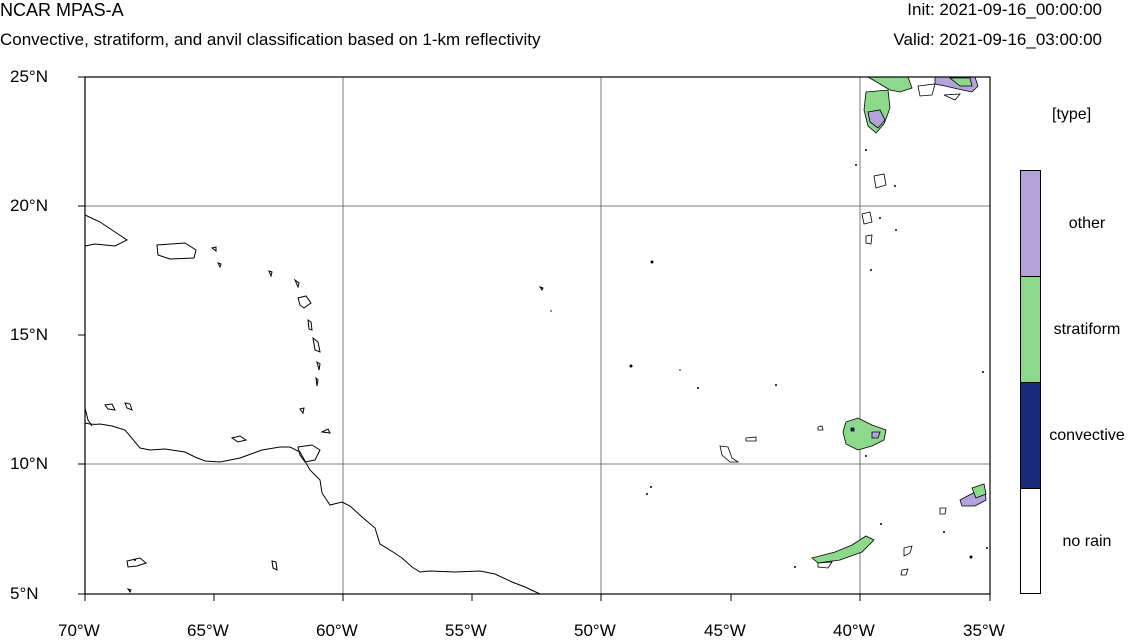 Image resolution: width=1128 pixels, height=641 pixels. Describe the element at coordinates (960, 82) in the screenshot. I see `rain-cell-ne-strat` at that location.